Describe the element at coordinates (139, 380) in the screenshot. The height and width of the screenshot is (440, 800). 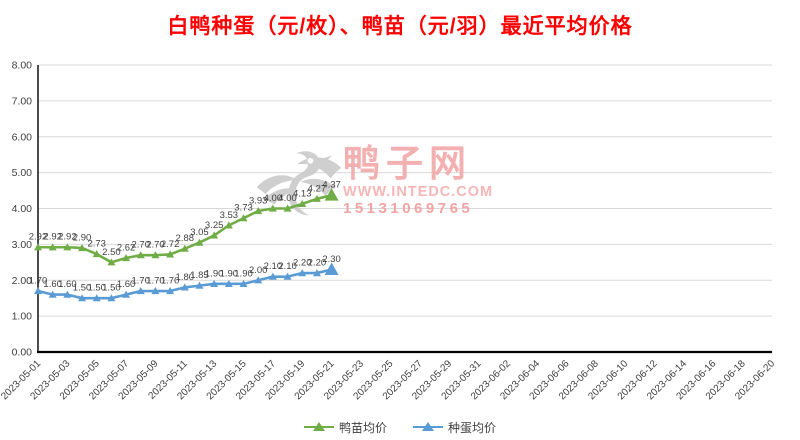
I see `x-axis-tick-label: 2023-05-09` at that location.